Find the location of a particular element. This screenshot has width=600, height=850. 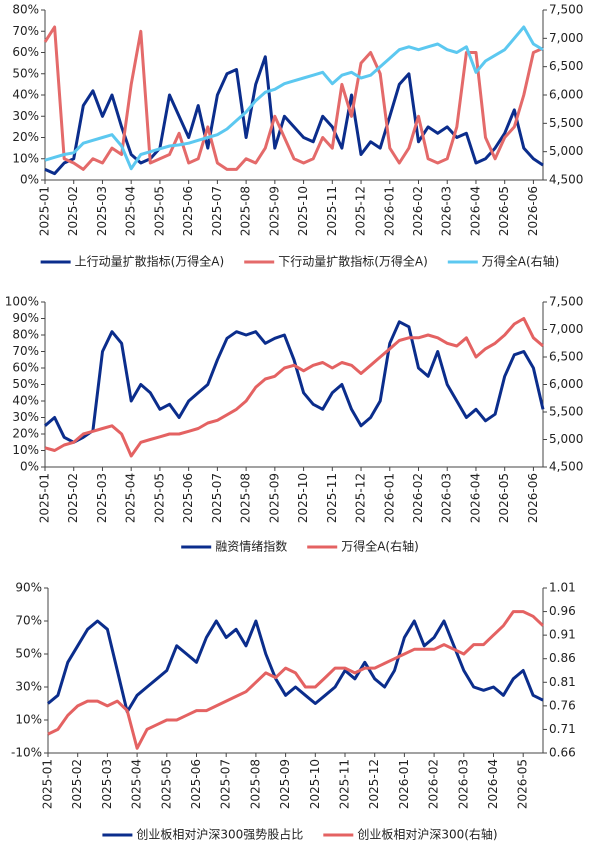

legend-label: 创业板相对沪深300强势股占比 is located at coordinates (219, 834).